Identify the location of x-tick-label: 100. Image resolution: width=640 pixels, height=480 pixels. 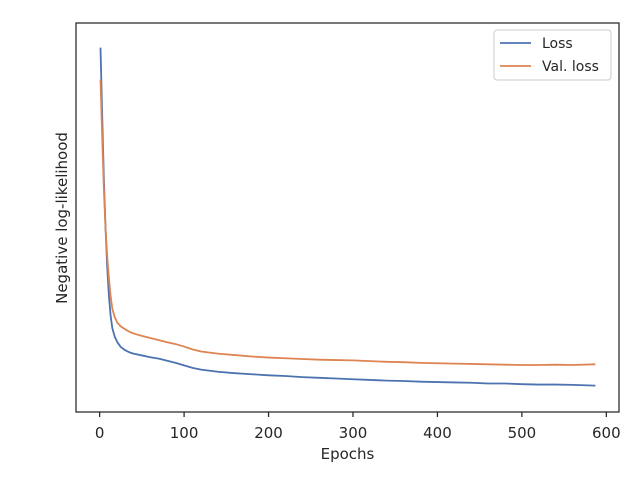
(184, 433).